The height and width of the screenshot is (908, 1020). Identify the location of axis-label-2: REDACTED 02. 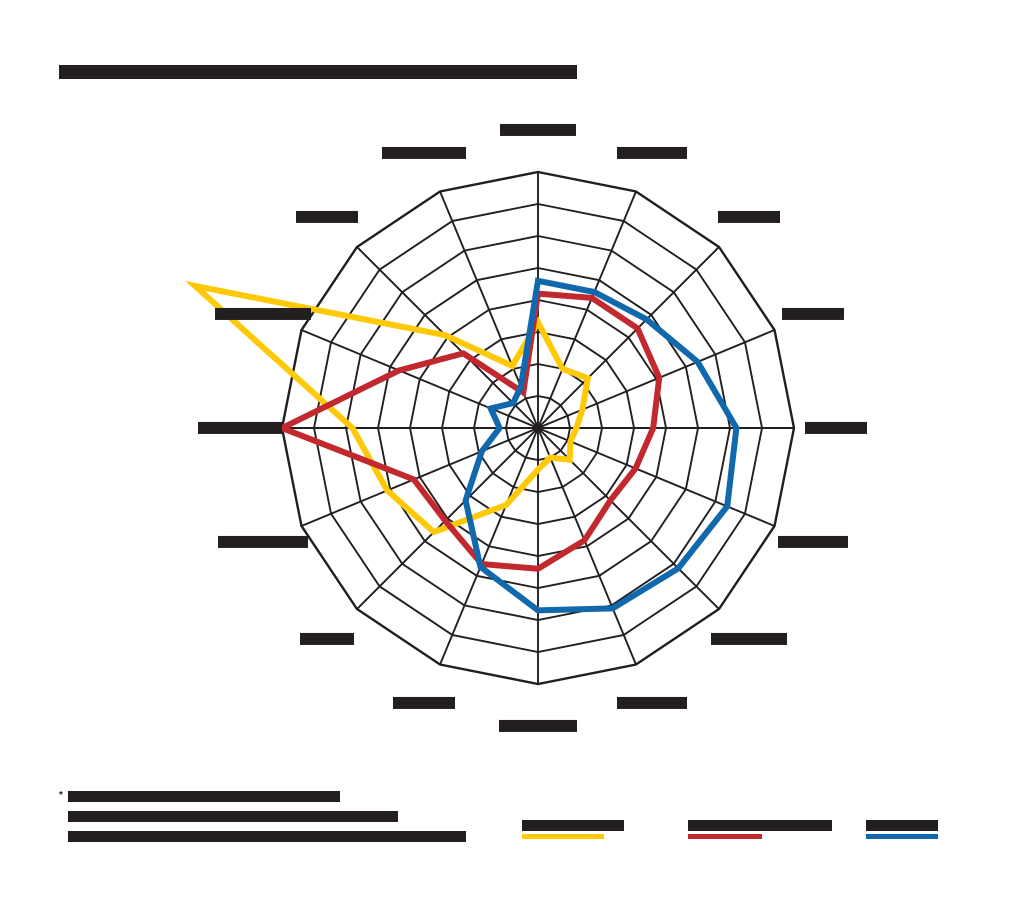
(652, 152).